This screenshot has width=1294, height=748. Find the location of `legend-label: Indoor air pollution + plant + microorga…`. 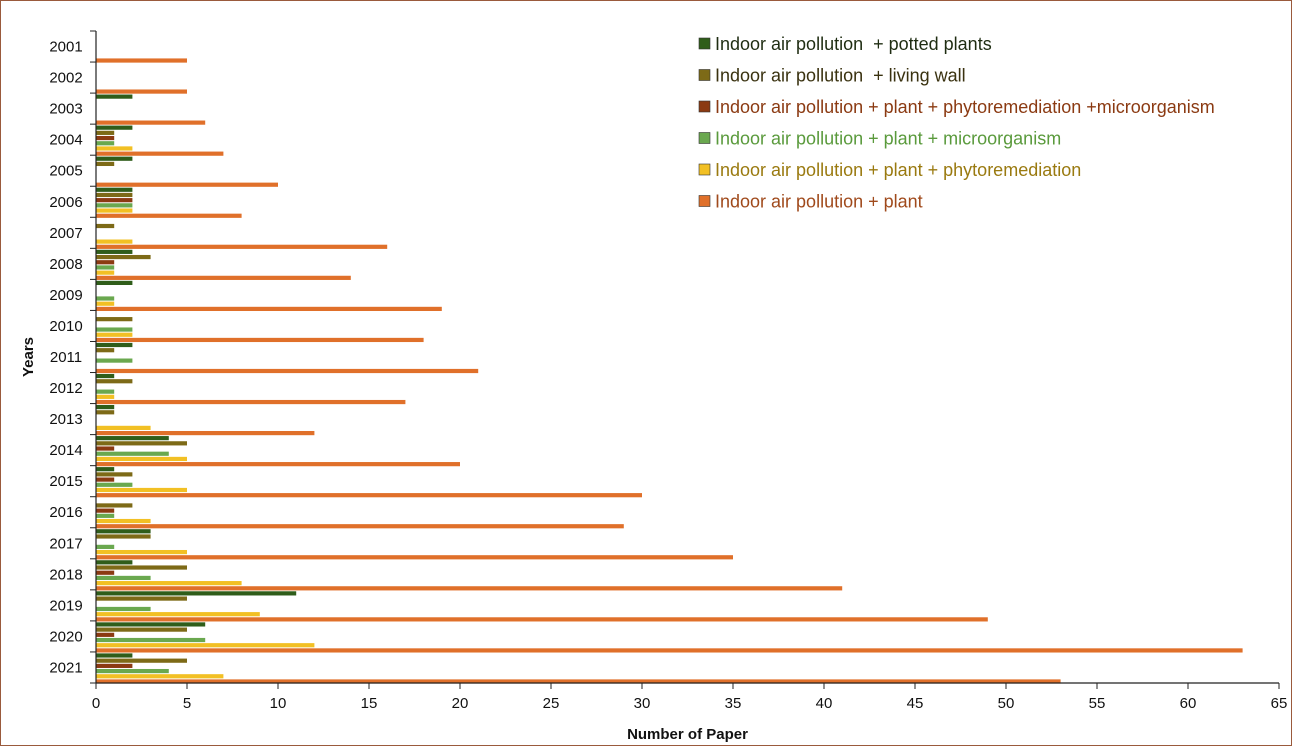

legend-label: Indoor air pollution + plant + microorga… is located at coordinates (888, 139).